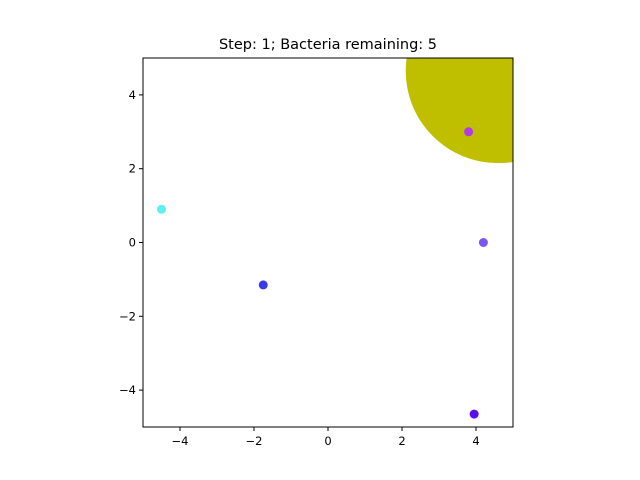 This screenshot has width=640, height=480. What do you see at coordinates (254, 441) in the screenshot?
I see `x-tick-label: −2` at bounding box center [254, 441].